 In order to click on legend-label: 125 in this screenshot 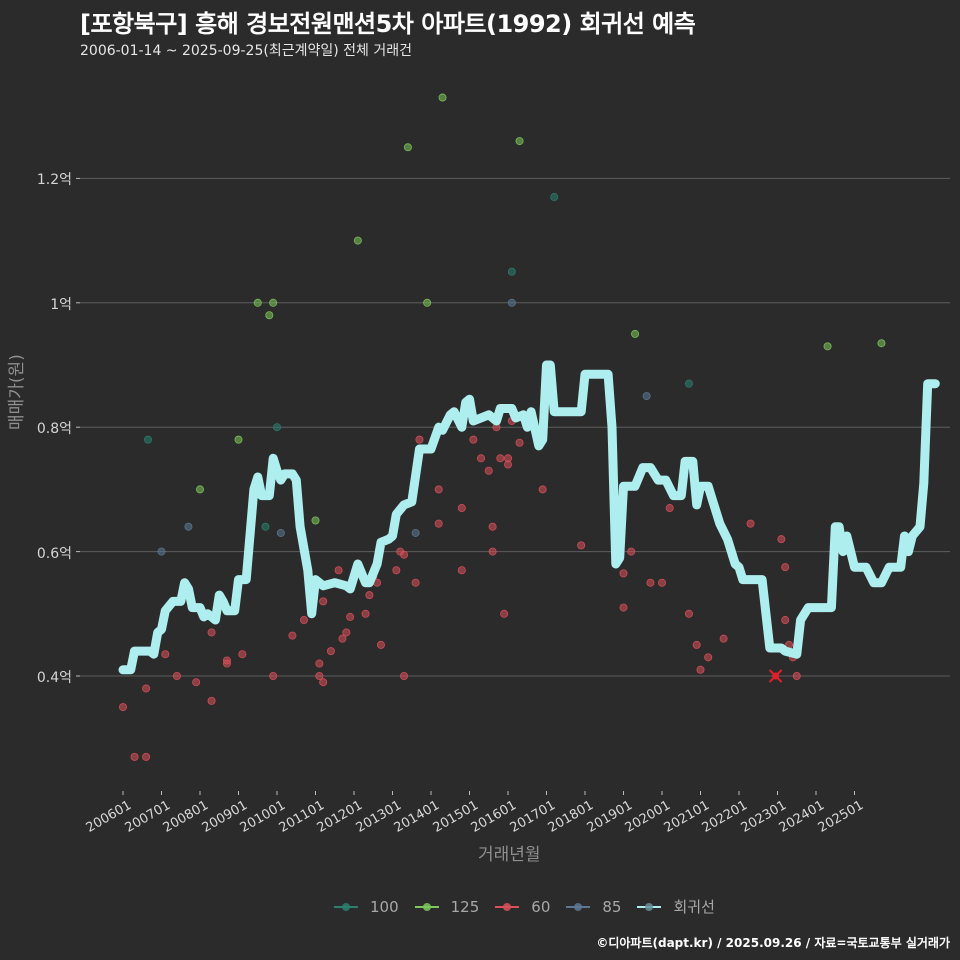, I will do `click(465, 906)`.